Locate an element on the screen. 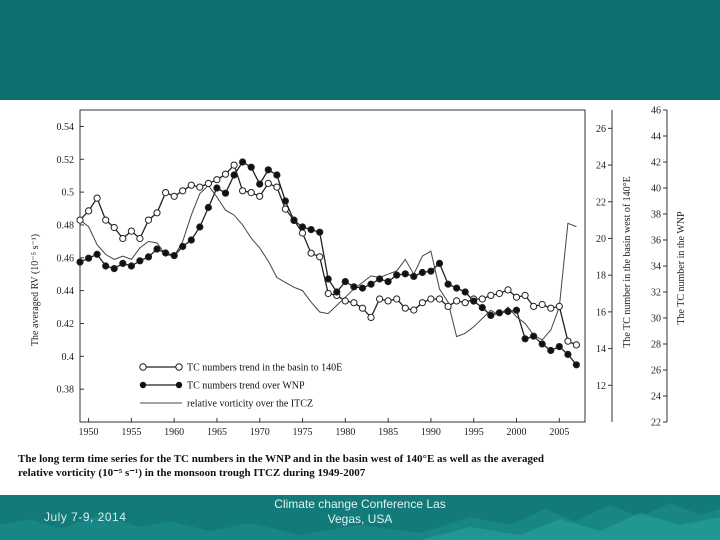  right-axis-2-tick-label: 28 is located at coordinates (656, 345).